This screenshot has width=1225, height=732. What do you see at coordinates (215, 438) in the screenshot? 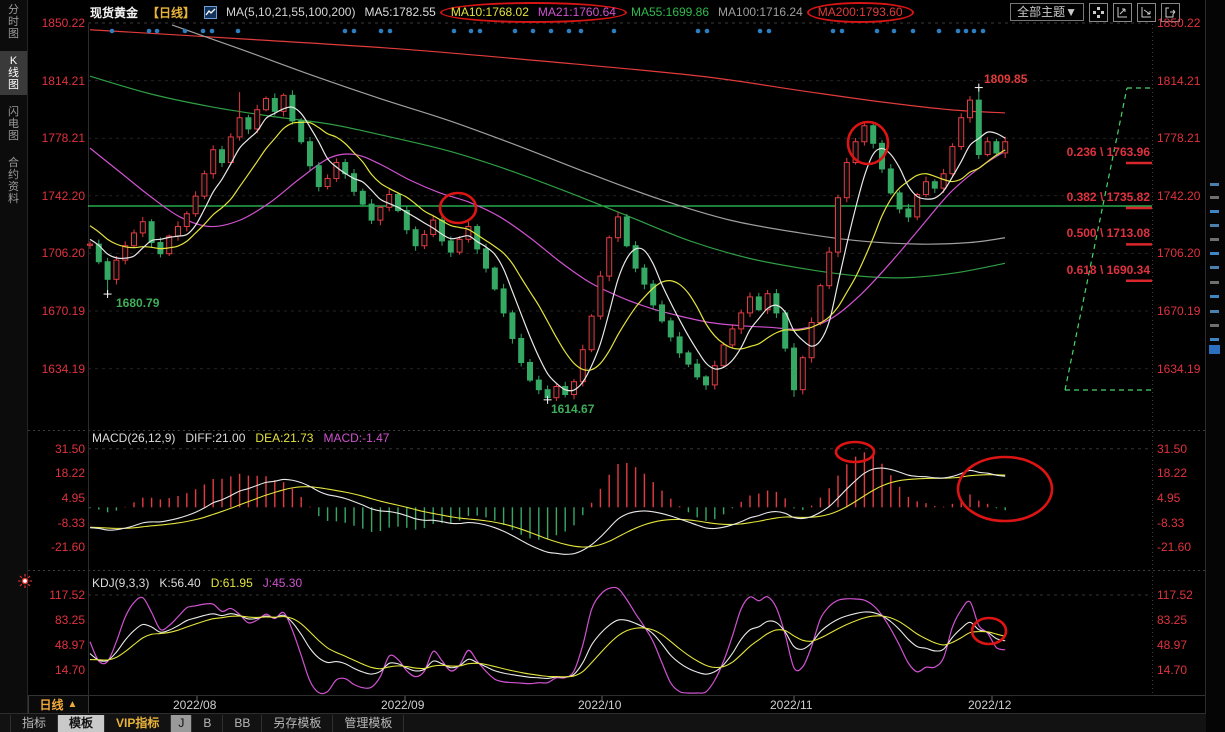
I see `macd-diff-value: DIFF:21.00` at bounding box center [215, 438].